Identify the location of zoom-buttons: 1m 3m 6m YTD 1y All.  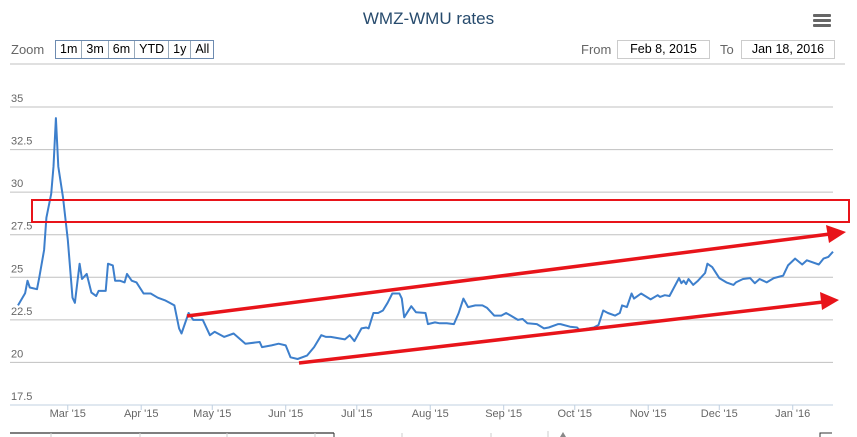
(135, 49).